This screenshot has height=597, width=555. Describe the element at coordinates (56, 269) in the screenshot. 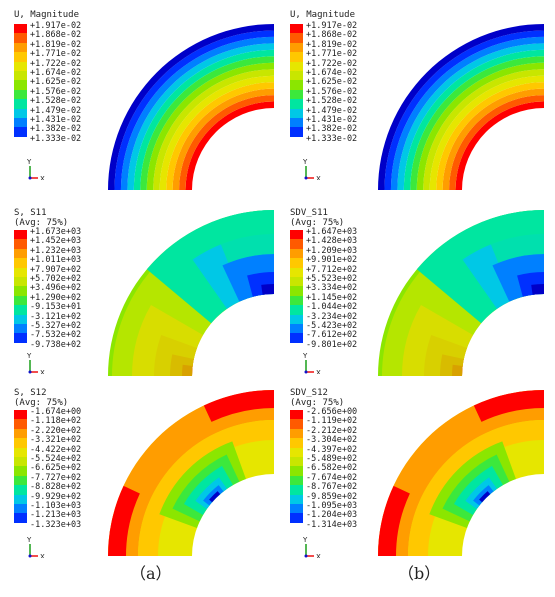

I see `legend-value: +7.907e+02` at that location.